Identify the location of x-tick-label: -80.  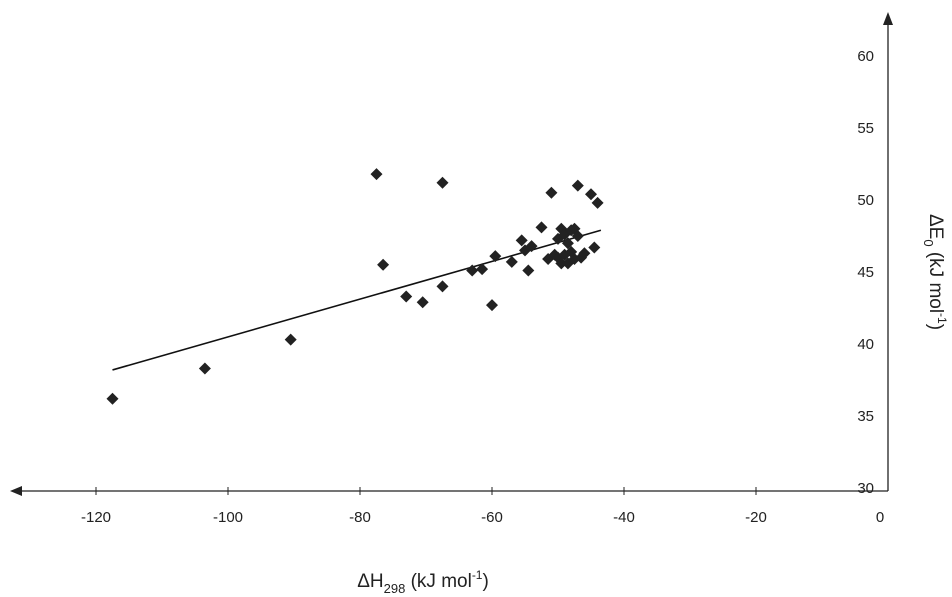
(360, 517).